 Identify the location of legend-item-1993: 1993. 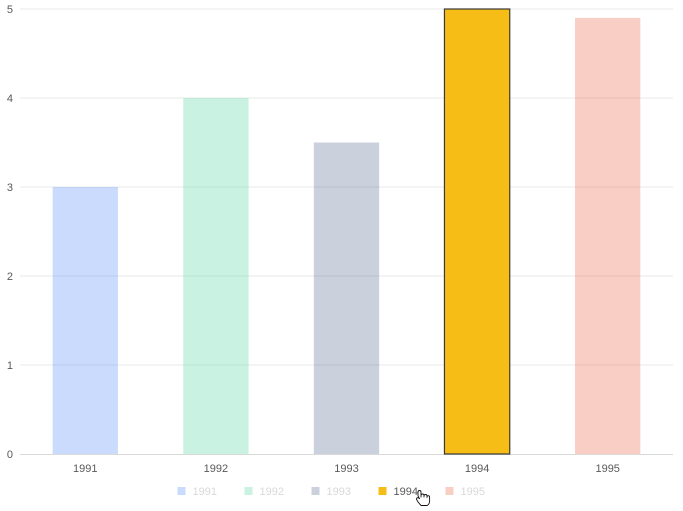
(331, 492).